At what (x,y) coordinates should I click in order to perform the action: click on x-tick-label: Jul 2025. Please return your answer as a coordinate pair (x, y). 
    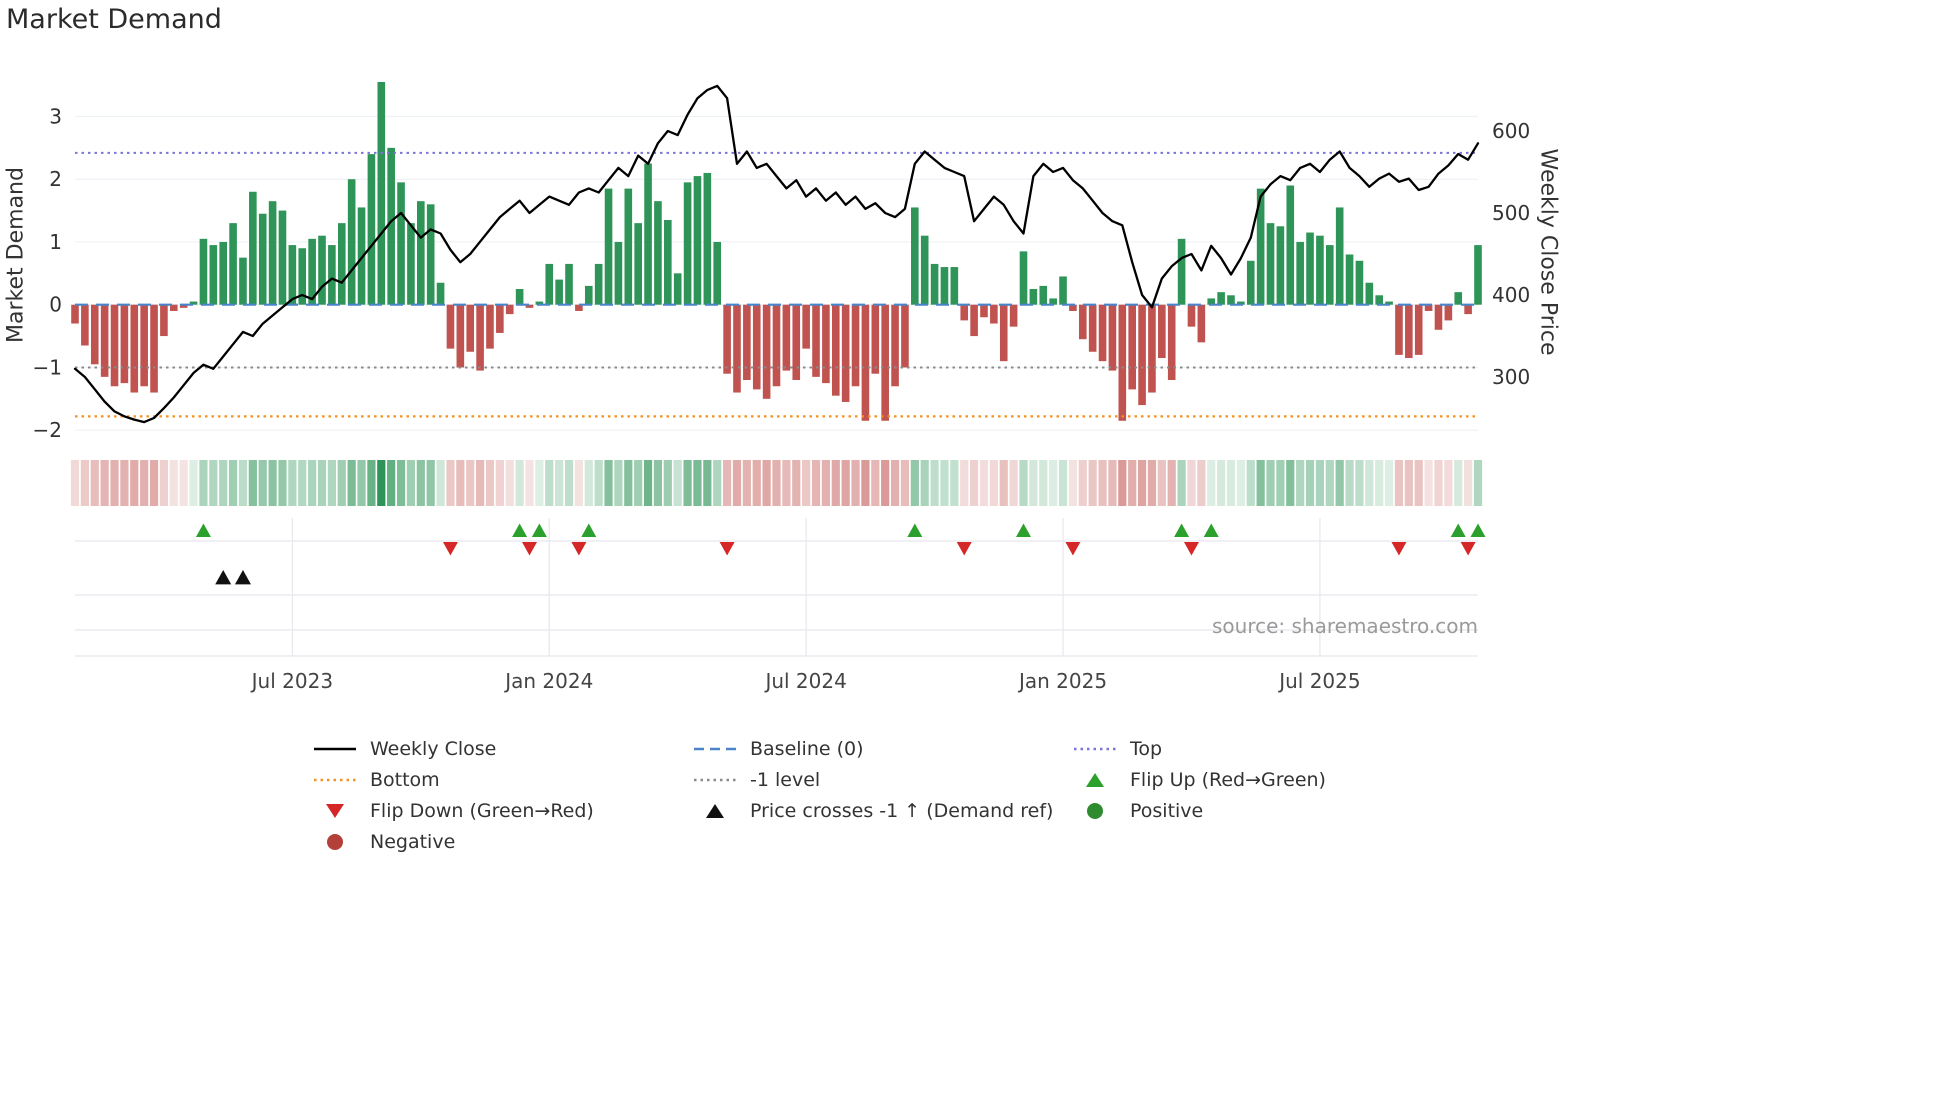
    Looking at the image, I should click on (1318, 681).